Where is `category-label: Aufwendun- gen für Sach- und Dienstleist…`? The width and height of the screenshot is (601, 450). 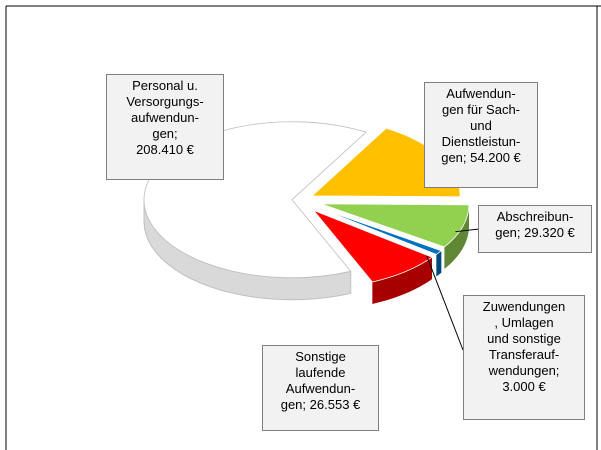
category-label: Aufwendun- gen für Sach- und Dienstleist… is located at coordinates (481, 125).